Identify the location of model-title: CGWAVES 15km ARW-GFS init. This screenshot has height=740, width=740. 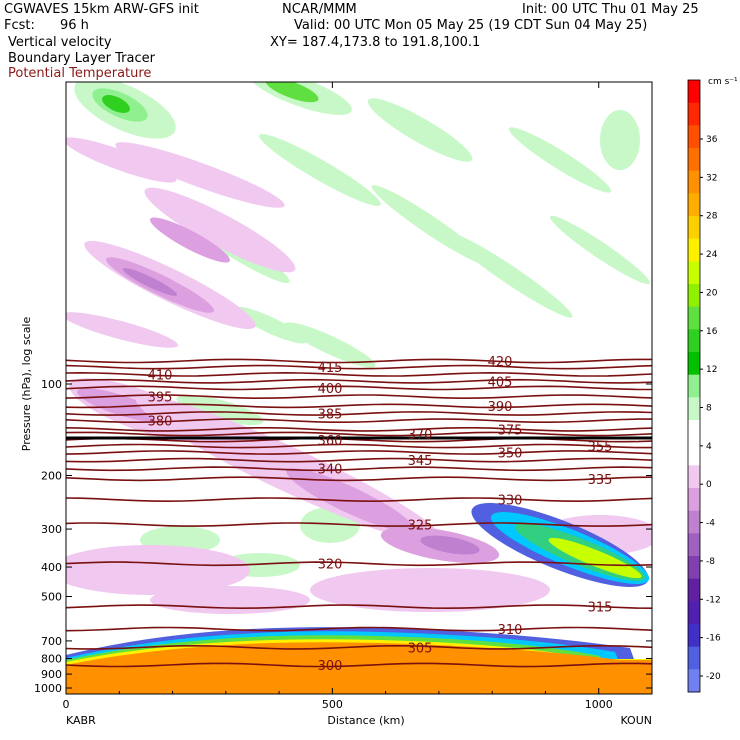
(101, 9).